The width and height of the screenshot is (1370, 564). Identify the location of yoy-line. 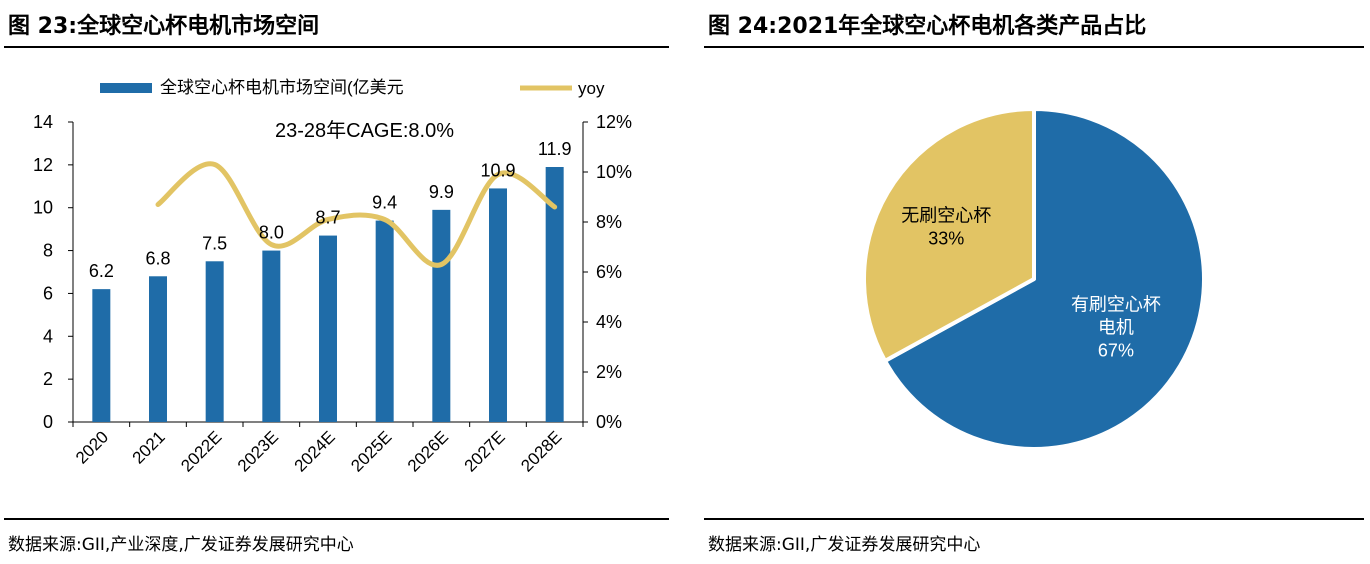
(356, 214).